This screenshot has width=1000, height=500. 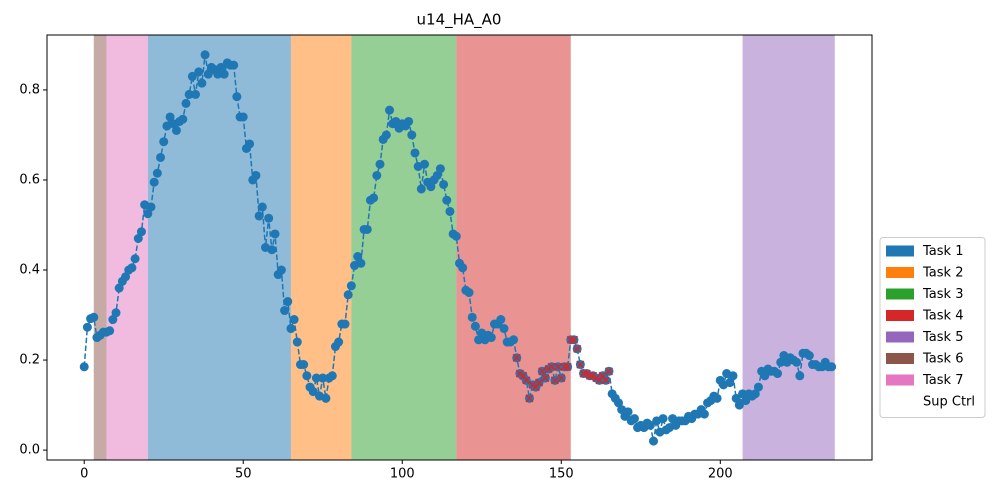 I want to click on legend-label: Task 7, so click(x=942, y=380).